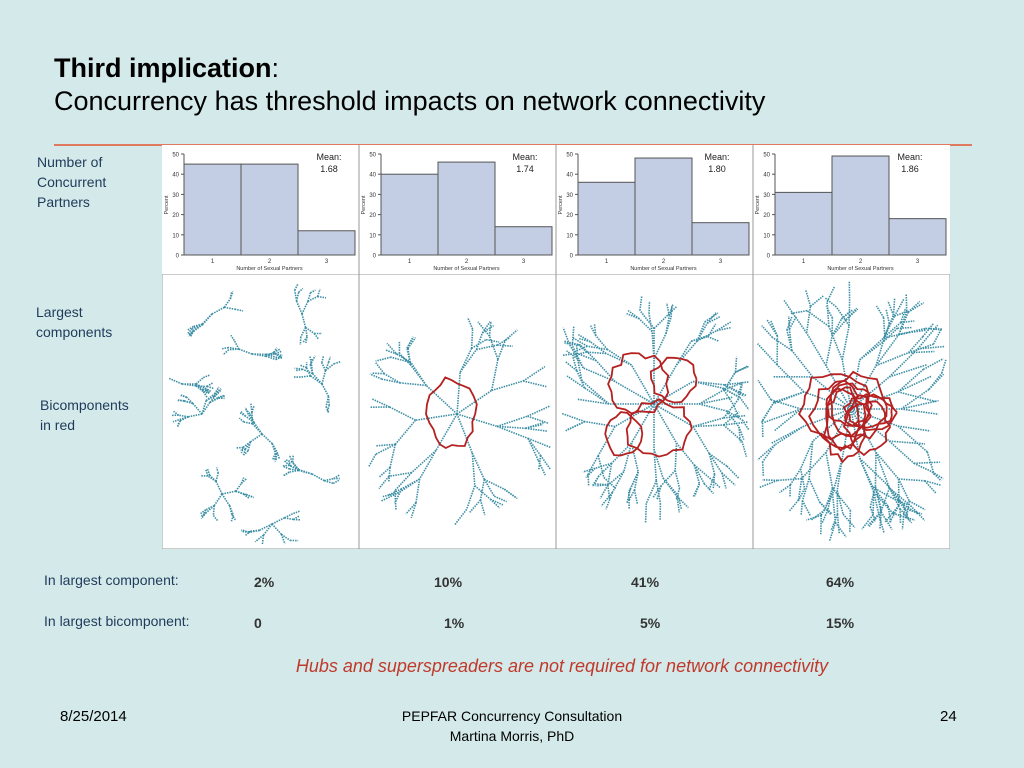  I want to click on label-bicomponents: Bicomponents in red, so click(84, 415).